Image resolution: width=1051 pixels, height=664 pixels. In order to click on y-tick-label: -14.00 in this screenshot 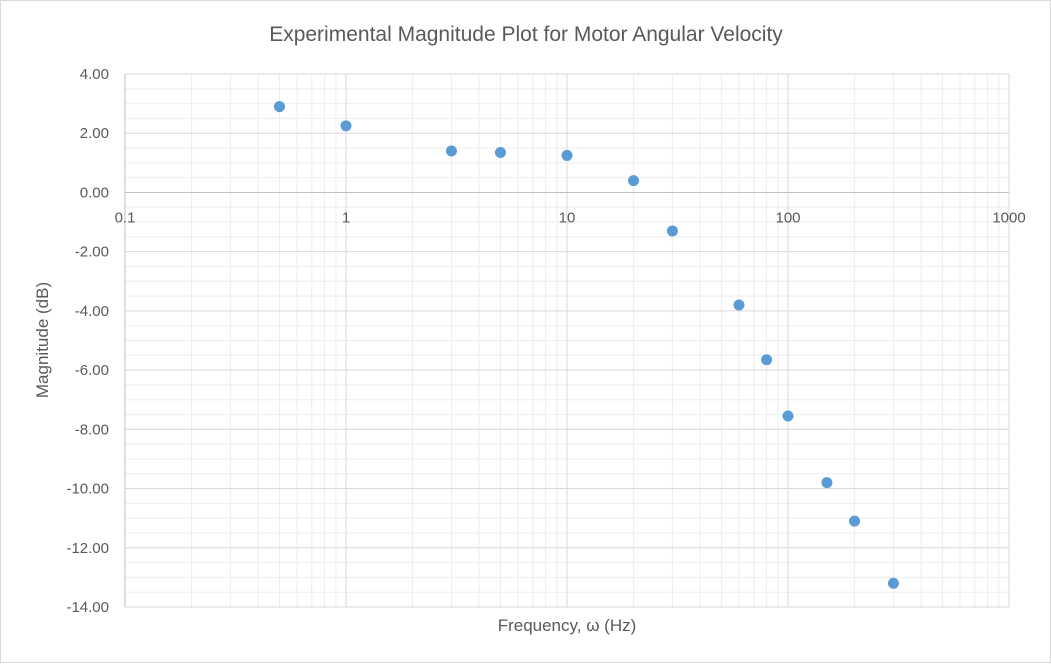, I will do `click(87, 607)`.